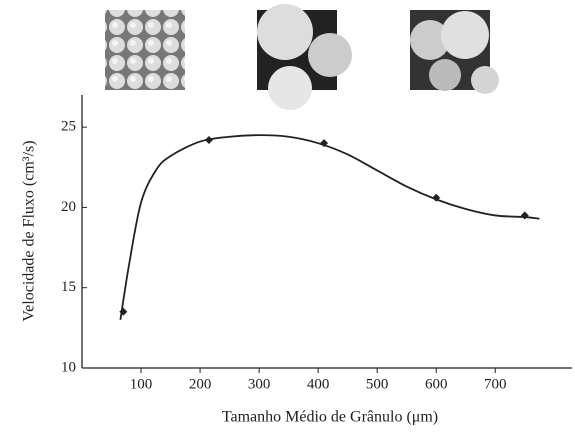  What do you see at coordinates (495, 384) in the screenshot?
I see `x-tick-label: 700` at bounding box center [495, 384].